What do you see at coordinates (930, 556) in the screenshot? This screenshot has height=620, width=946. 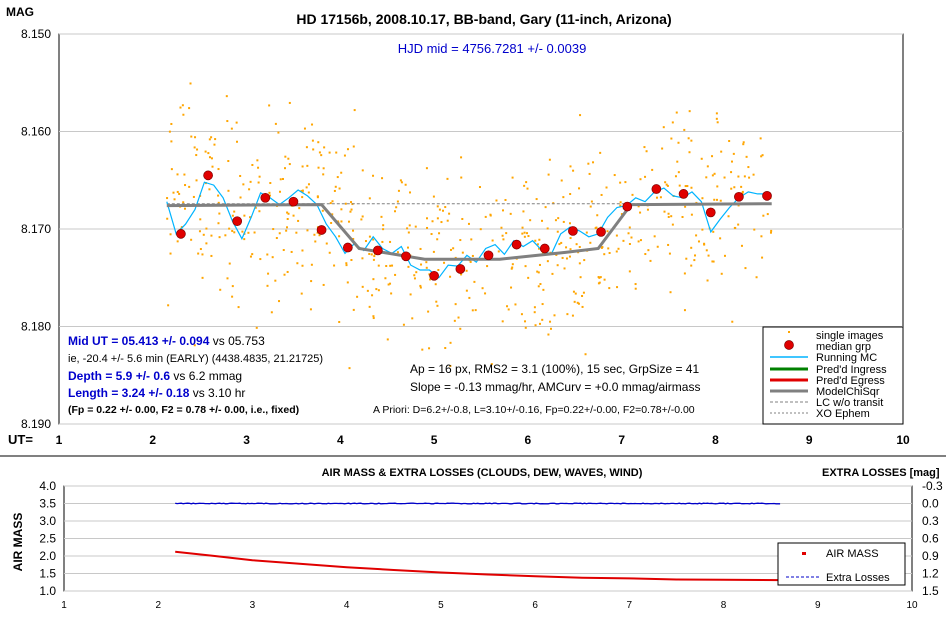 I see `bottom-y2-tick-label: 0.9` at bounding box center [930, 556].